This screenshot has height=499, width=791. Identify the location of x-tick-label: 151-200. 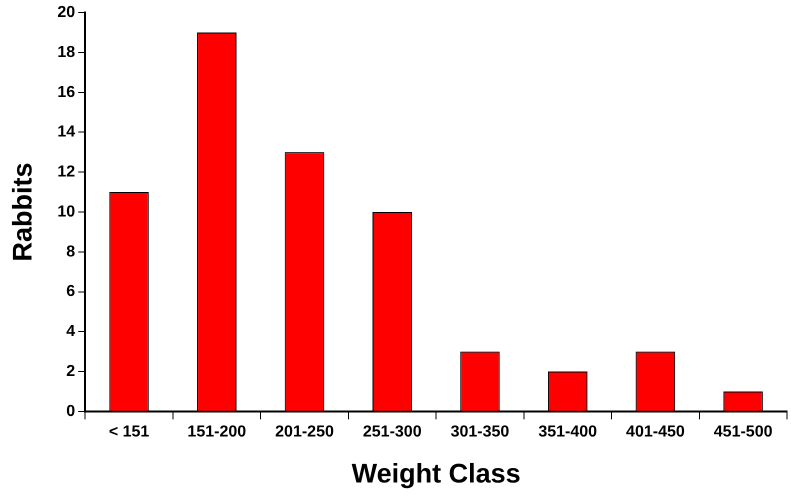
(216, 431).